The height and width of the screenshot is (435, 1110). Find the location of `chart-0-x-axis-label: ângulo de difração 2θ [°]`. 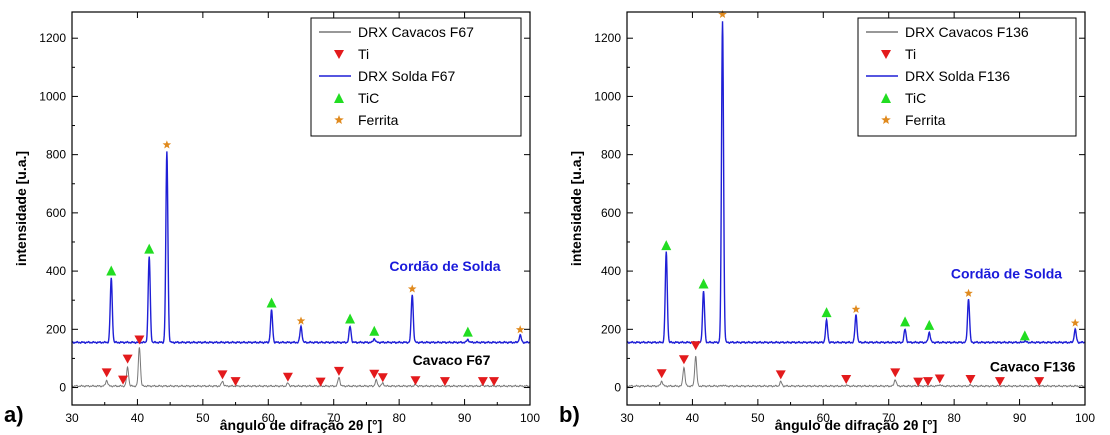

chart-0-x-axis-label: ângulo de difração 2θ [°] is located at coordinates (301, 425).